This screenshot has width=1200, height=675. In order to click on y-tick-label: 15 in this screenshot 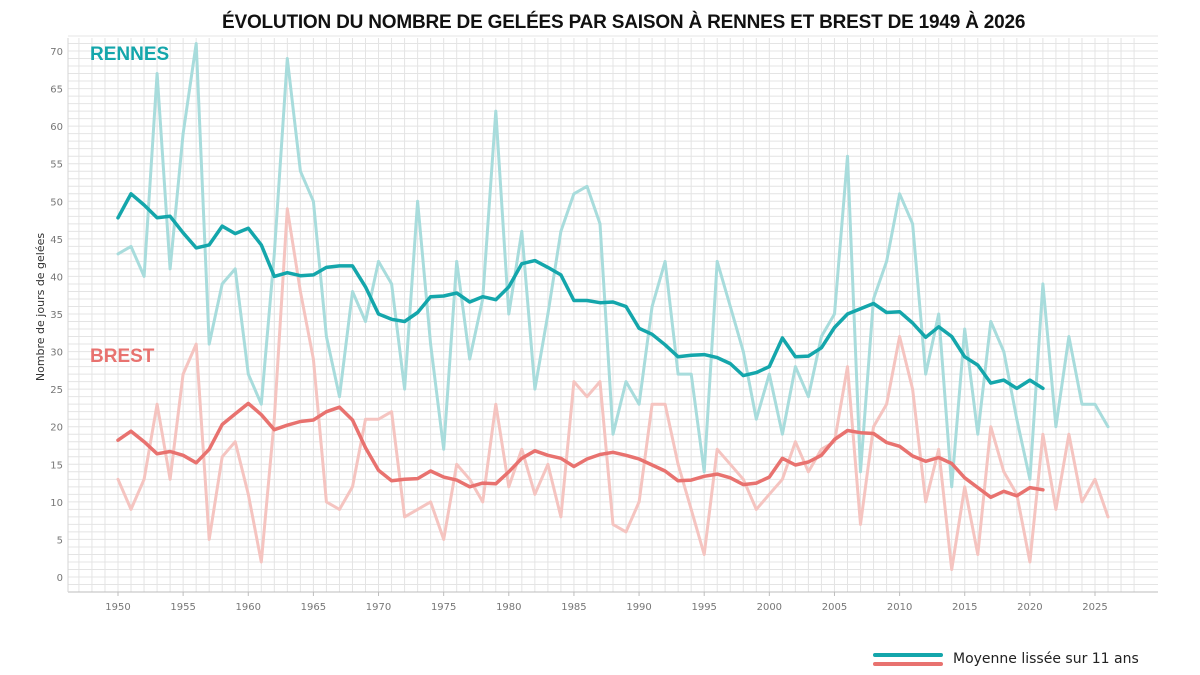, I will do `click(56, 465)`.